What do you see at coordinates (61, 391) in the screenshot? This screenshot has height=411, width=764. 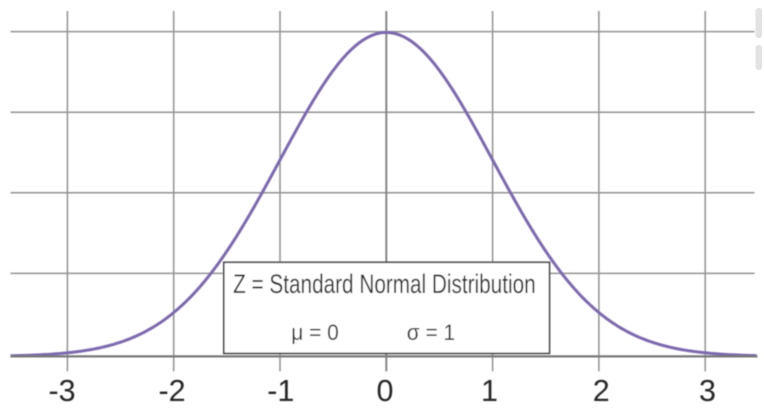 I see `svg-text: -3` at bounding box center [61, 391].